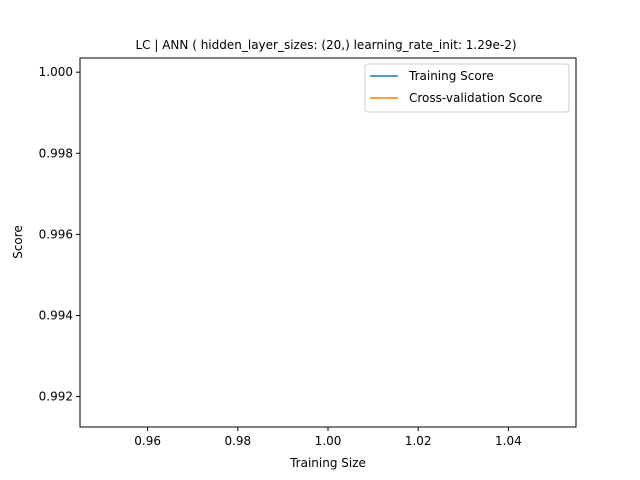 The width and height of the screenshot is (640, 480). I want to click on legend: Training Score Cross-validation Score, so click(467, 88).